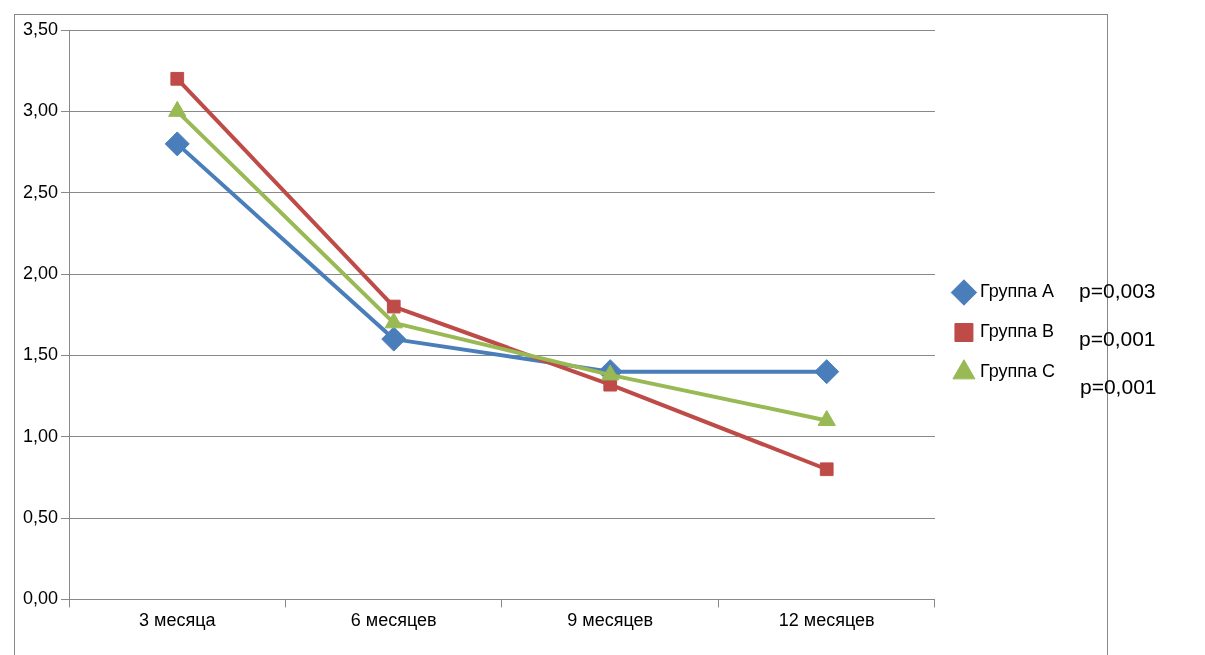 This screenshot has height=655, width=1205. What do you see at coordinates (178, 620) in the screenshot?
I see `x-tick-label: 3 месяца` at bounding box center [178, 620].